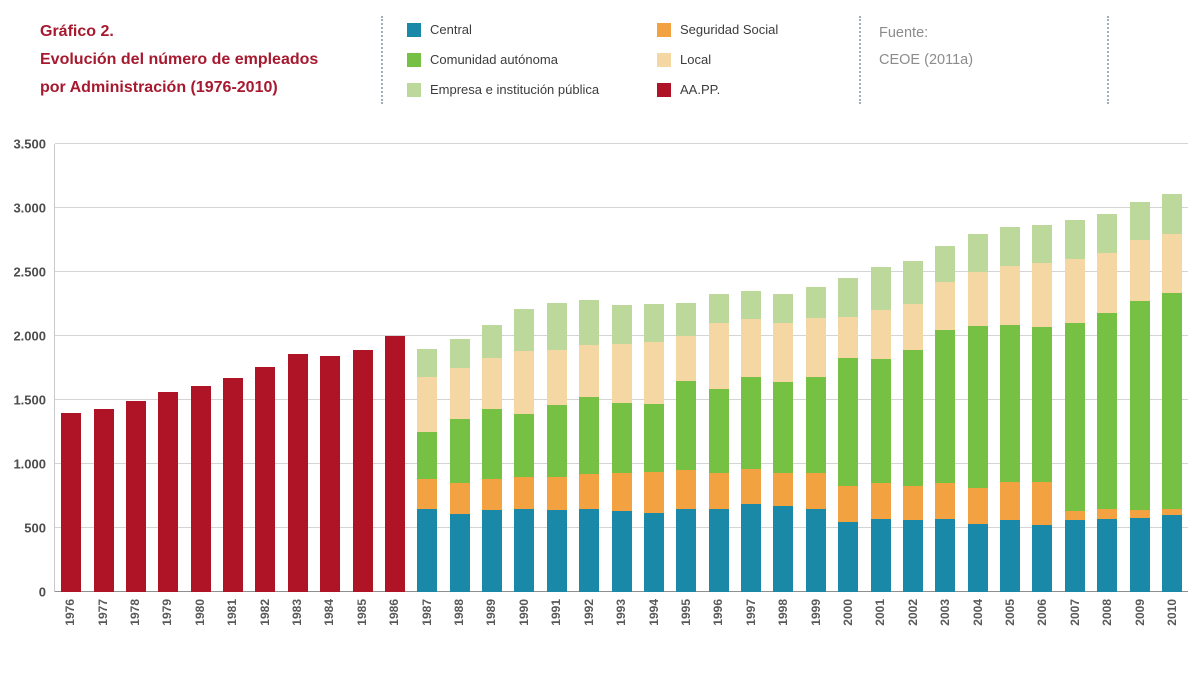  Describe the element at coordinates (589, 550) in the screenshot. I see `segment-central-1992` at that location.